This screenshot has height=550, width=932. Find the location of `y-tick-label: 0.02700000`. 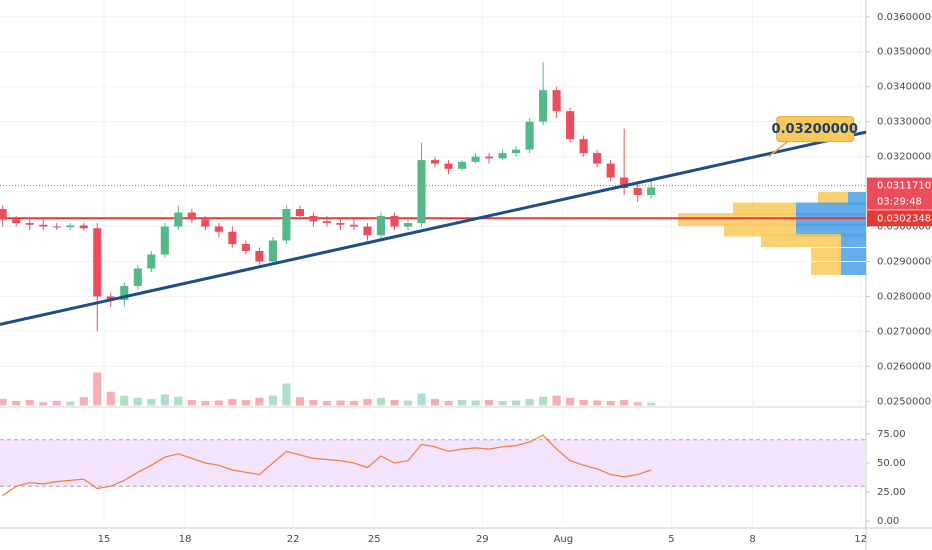

y-tick-label: 0.02700000 is located at coordinates (904, 331).